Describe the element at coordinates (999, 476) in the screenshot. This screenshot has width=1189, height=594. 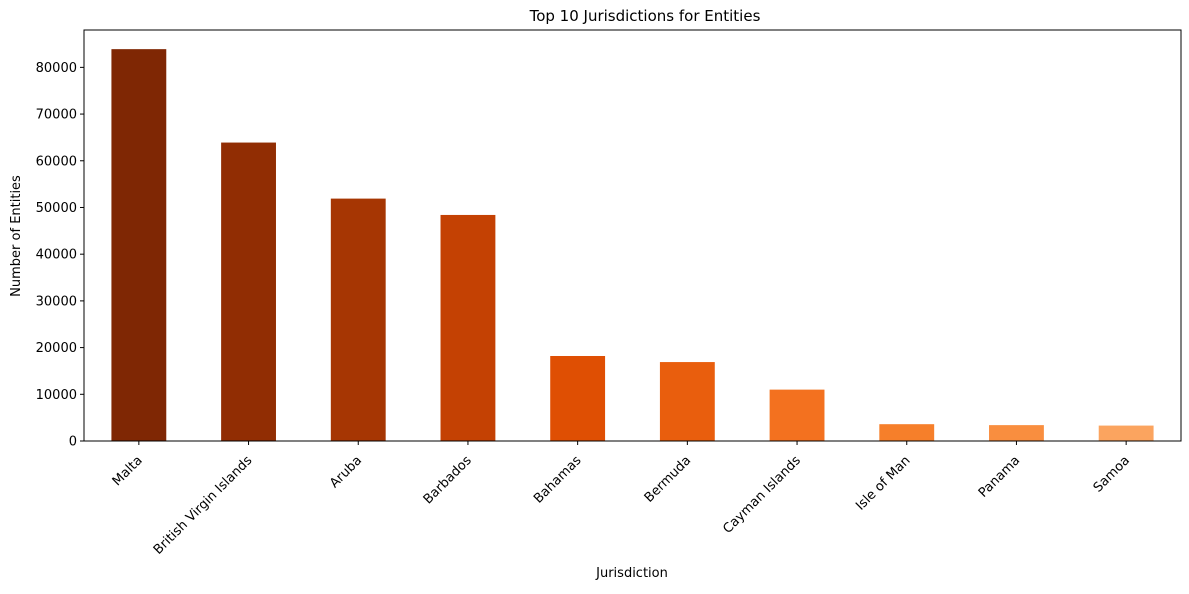
I see `x-tick-label: Panama` at that location.